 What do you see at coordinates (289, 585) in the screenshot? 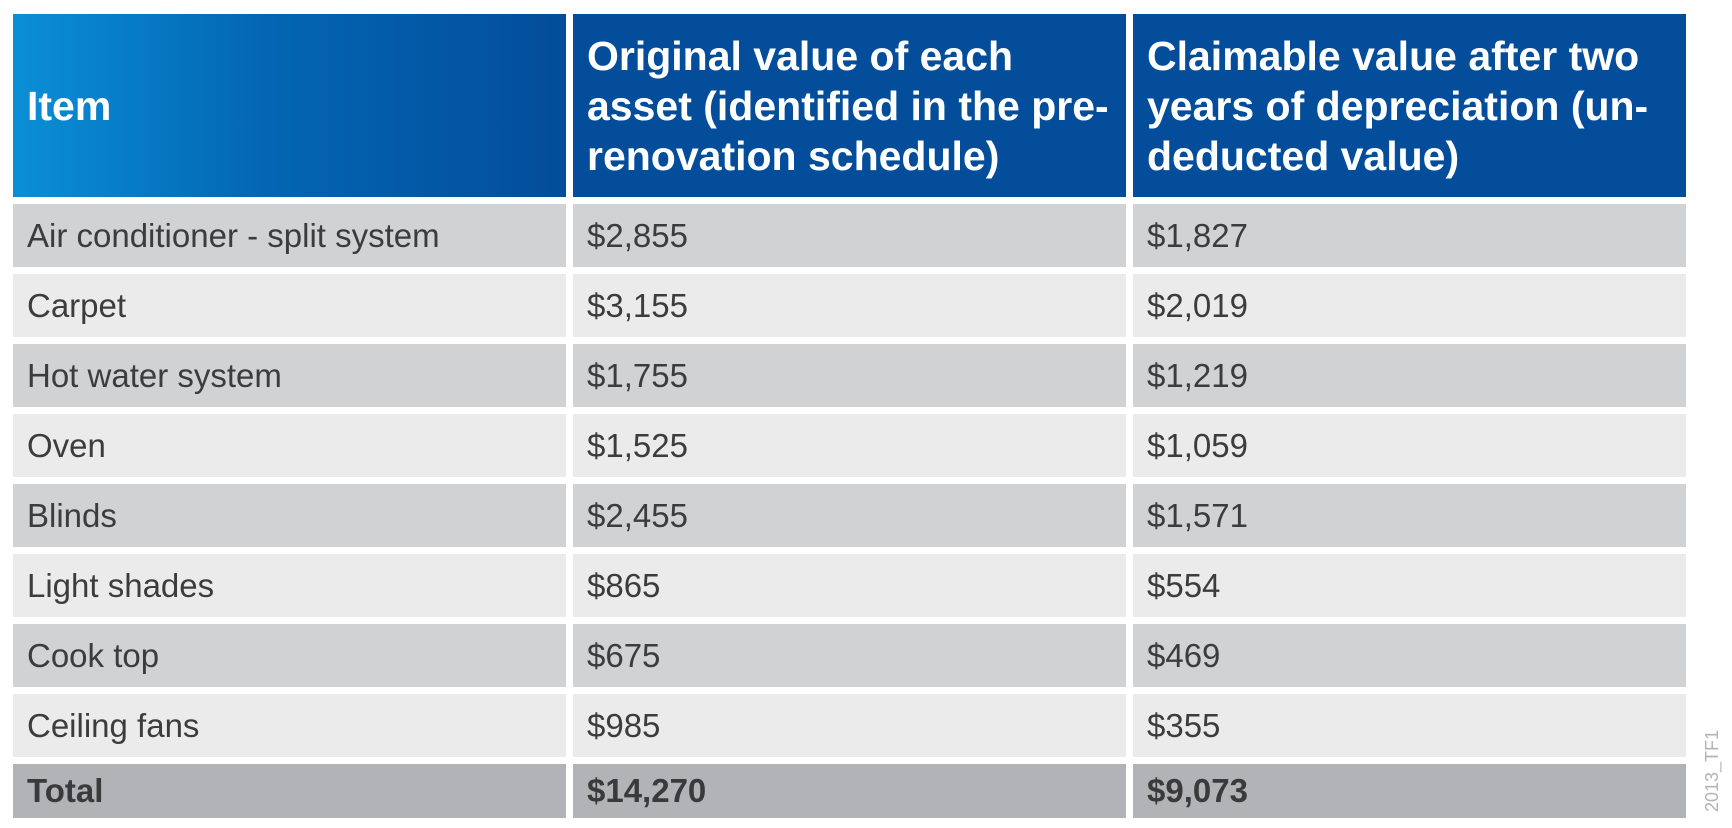
I see `item-cell: Light shades` at bounding box center [289, 585].